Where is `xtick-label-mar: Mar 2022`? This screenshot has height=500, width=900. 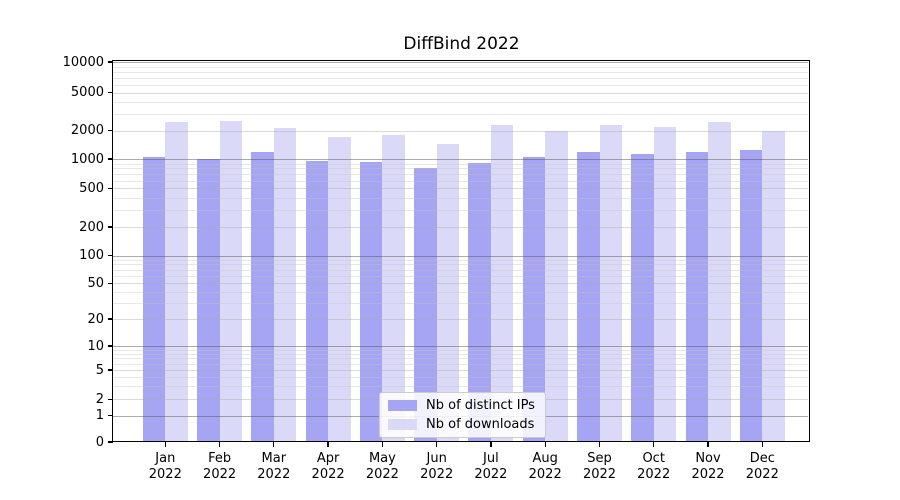
xtick-label-mar: Mar 2022 is located at coordinates (274, 467).